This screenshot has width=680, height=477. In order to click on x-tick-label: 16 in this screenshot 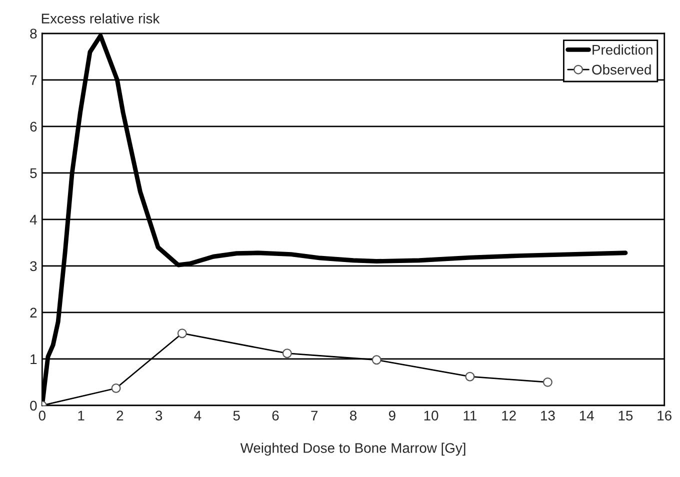, I will do `click(665, 415)`.